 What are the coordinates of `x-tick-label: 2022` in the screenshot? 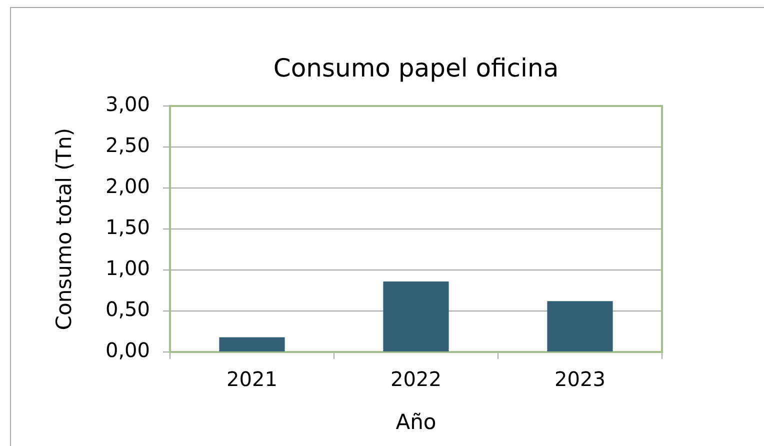 It's located at (416, 379).